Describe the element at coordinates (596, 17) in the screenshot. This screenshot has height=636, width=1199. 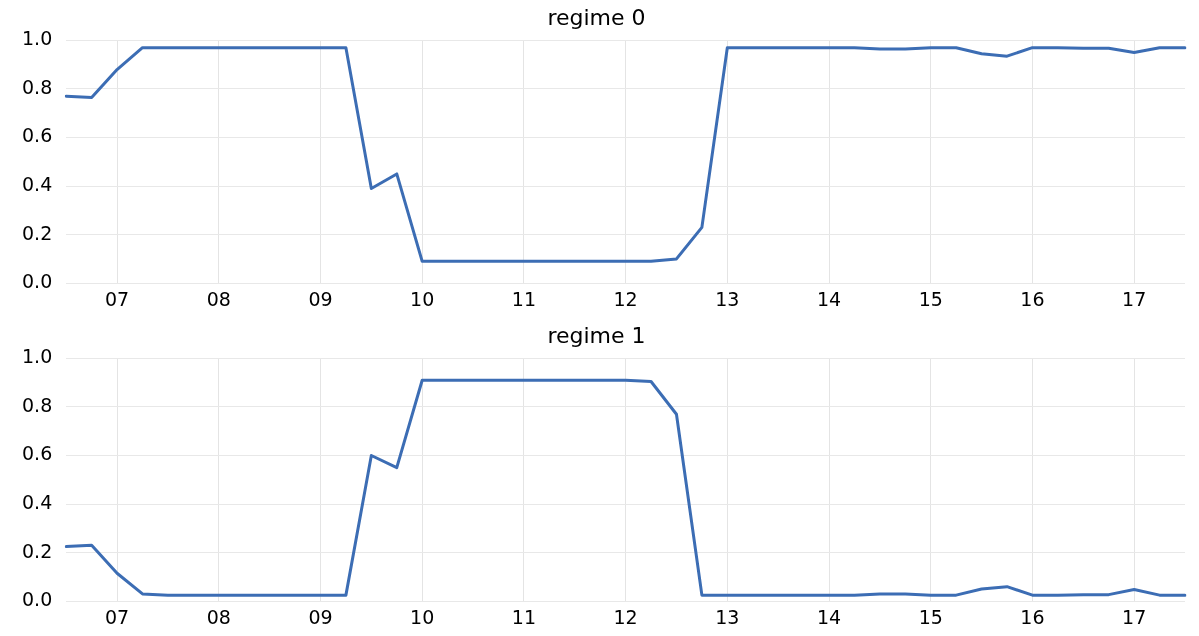
I see `chart-title: regime 0` at that location.